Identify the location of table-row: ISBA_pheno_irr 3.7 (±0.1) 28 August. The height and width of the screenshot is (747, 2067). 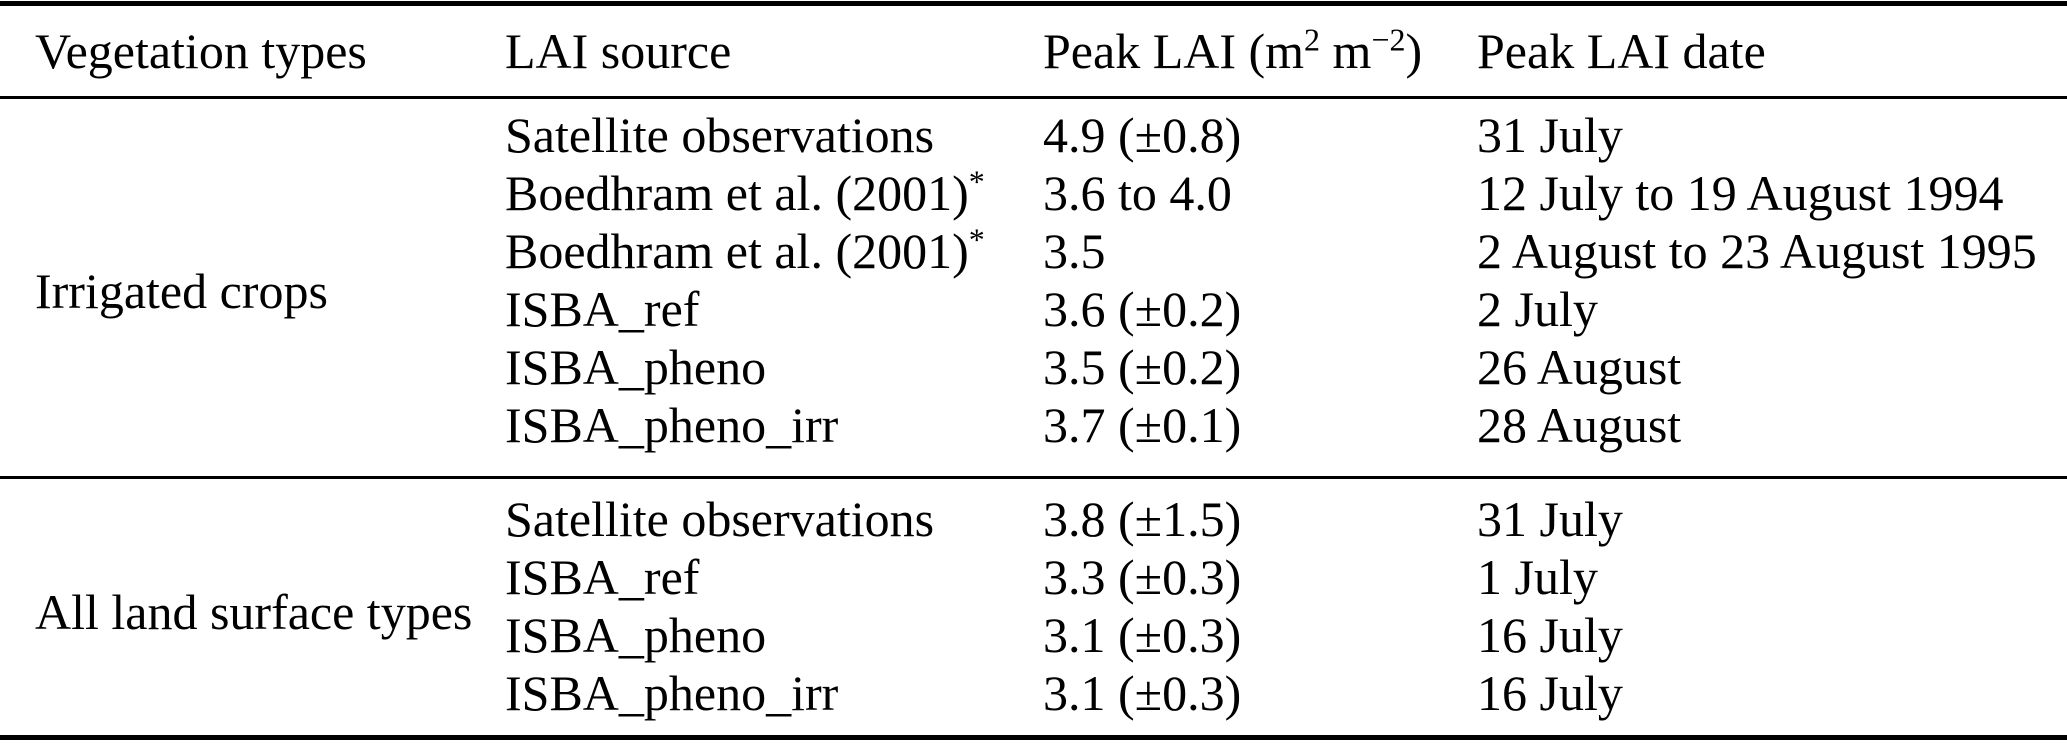
(1033, 425).